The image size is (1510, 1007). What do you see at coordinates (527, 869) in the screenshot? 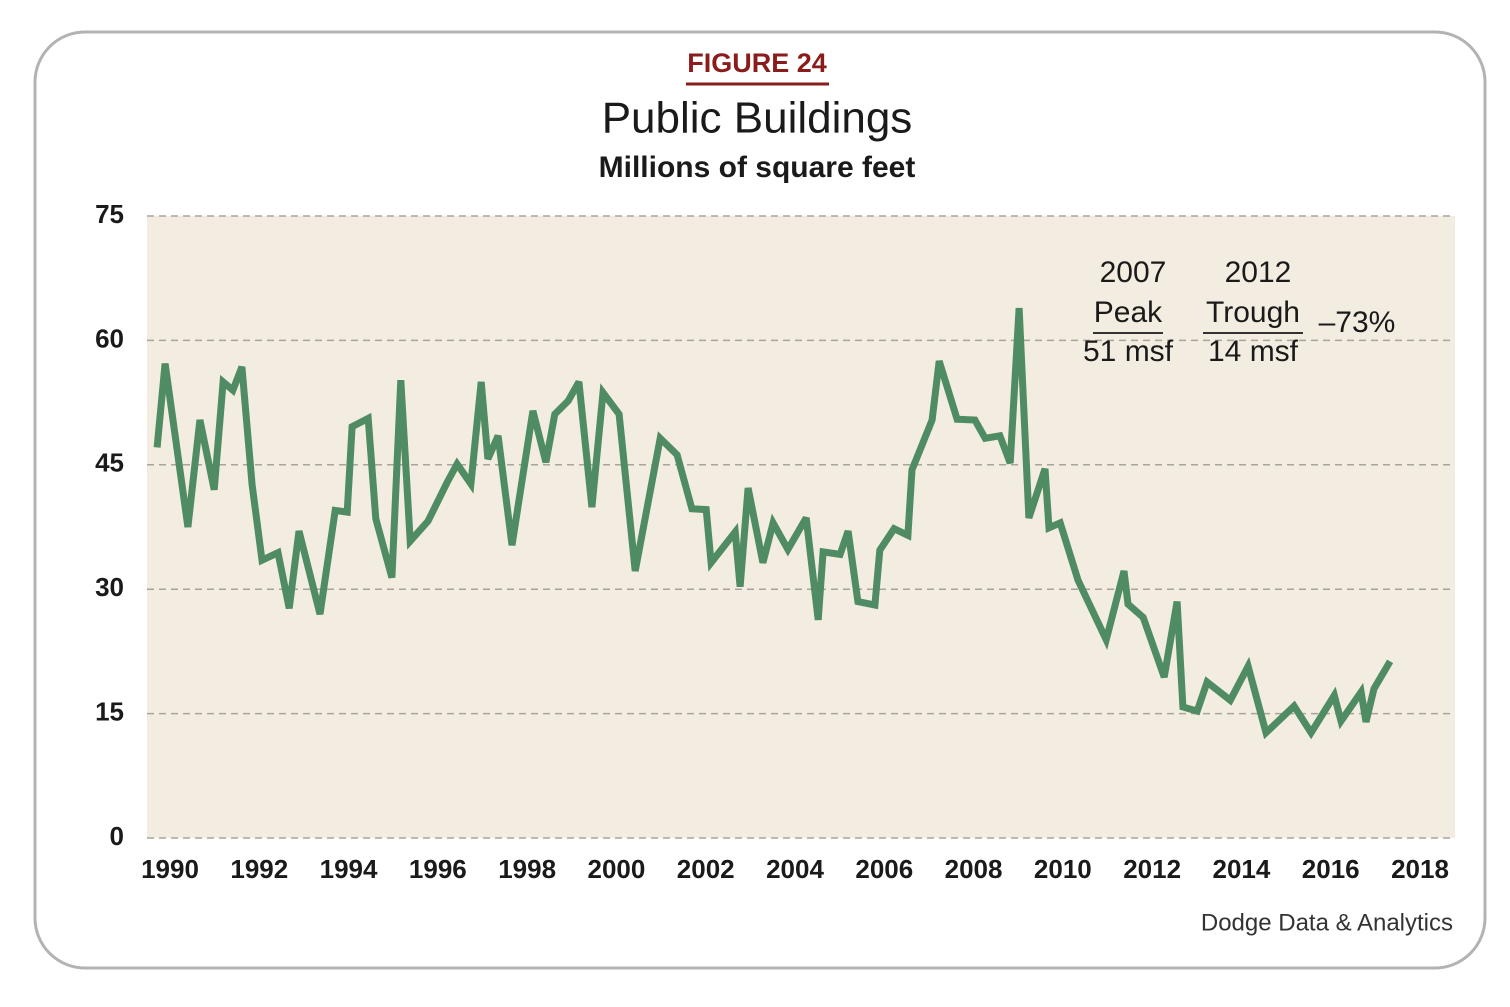
I see `x-tick-label: 1998` at bounding box center [527, 869].